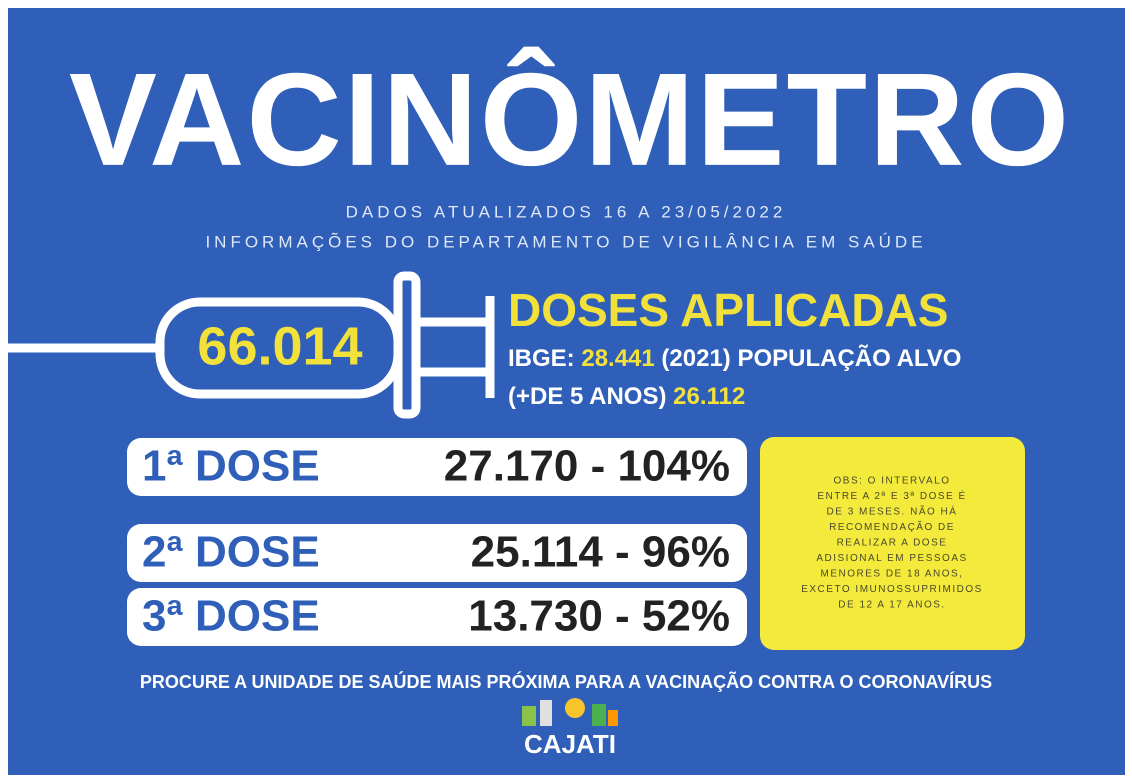 The image size is (1132, 783). I want to click on logo-sun, so click(575, 708).